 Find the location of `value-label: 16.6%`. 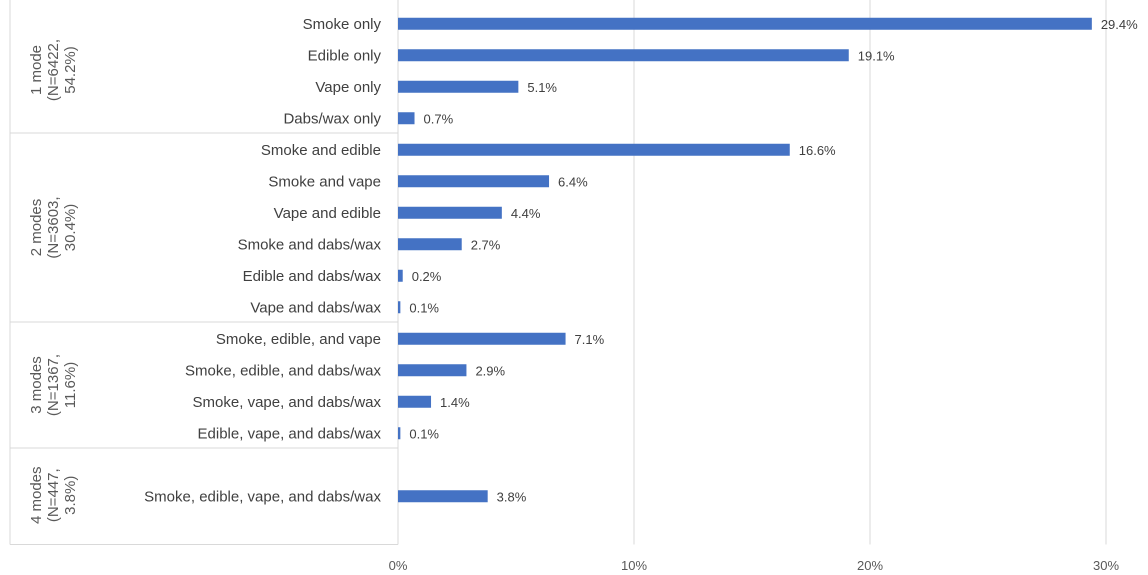

value-label: 16.6% is located at coordinates (817, 150).